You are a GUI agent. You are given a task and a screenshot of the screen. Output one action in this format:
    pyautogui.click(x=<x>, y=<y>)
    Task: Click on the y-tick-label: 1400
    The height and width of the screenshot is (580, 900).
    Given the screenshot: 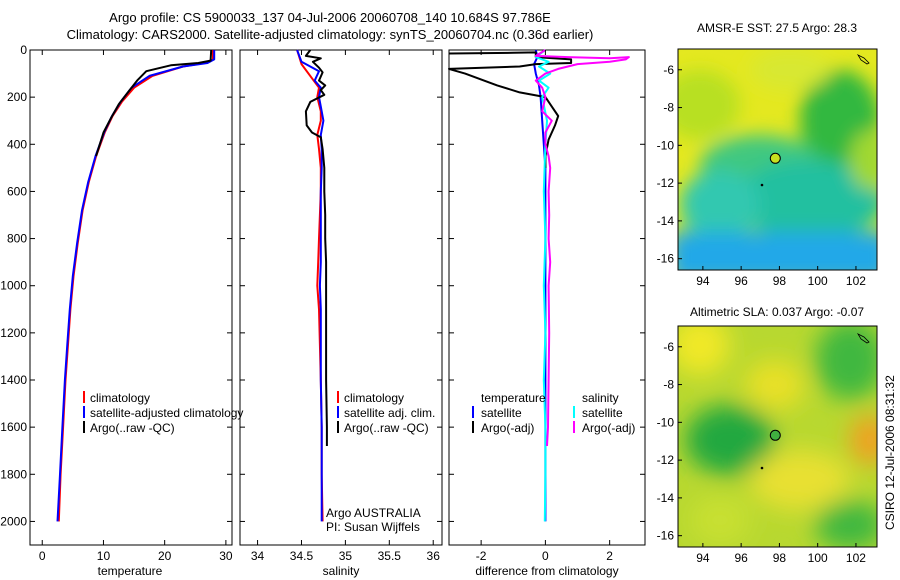 What is the action you would take?
    pyautogui.click(x=13, y=380)
    